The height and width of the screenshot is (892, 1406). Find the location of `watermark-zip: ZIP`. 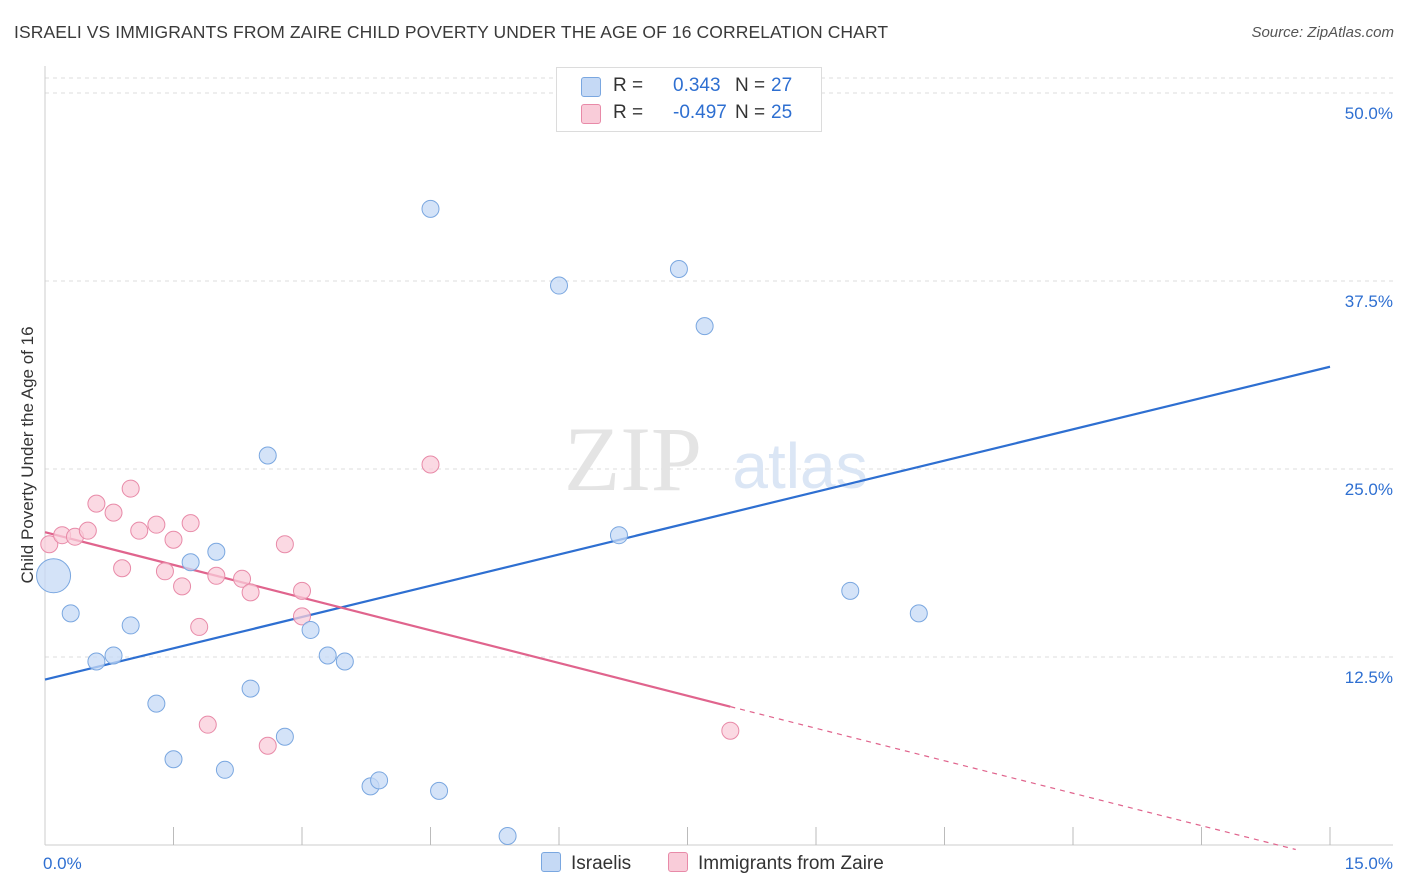

watermark-zip: ZIP is located at coordinates (633, 459).